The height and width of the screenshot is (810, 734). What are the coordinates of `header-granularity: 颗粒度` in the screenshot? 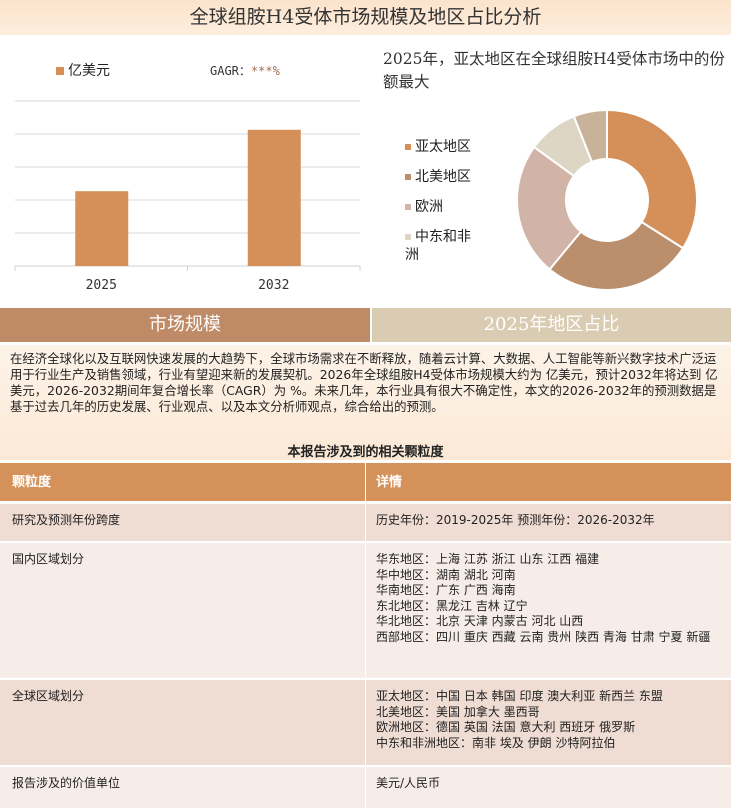 It's located at (183, 482).